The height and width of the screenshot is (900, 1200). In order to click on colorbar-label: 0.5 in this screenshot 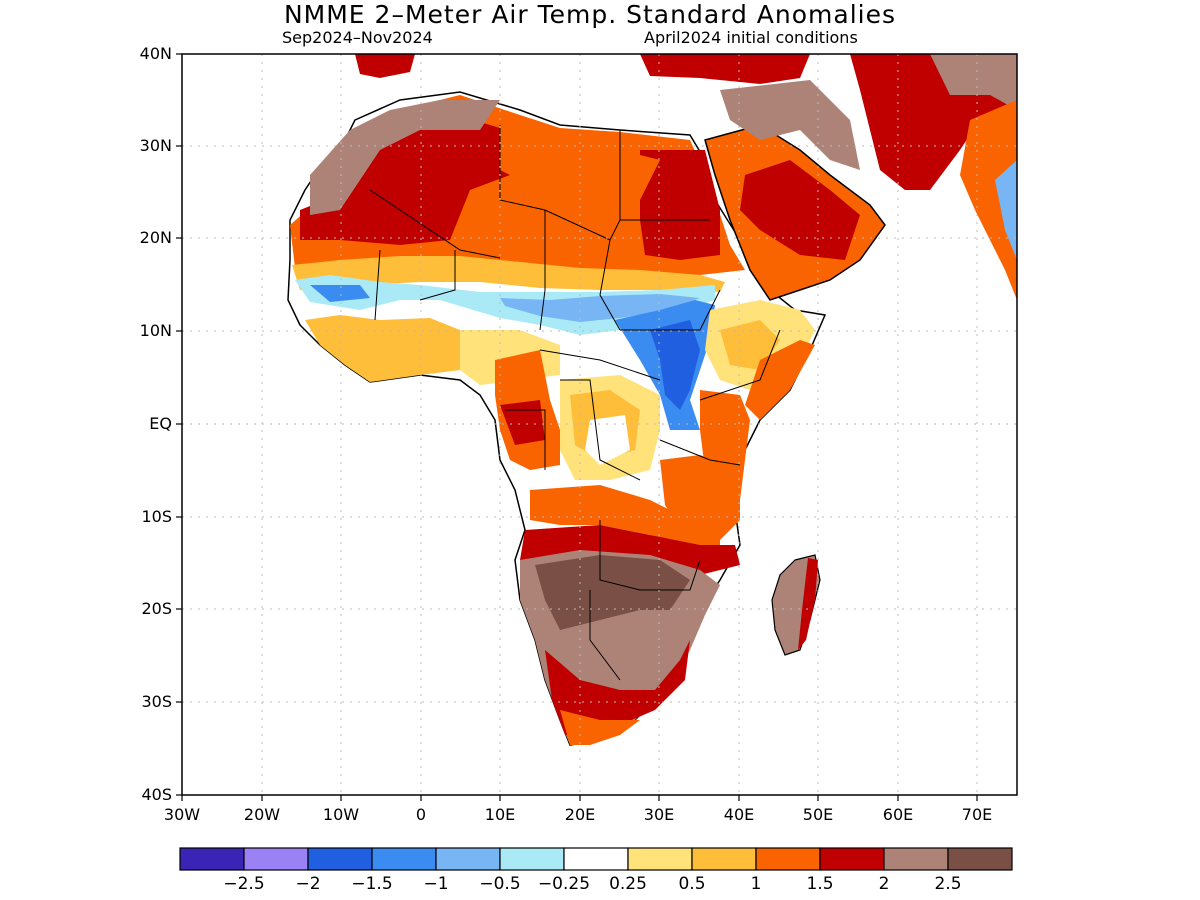, I will do `click(692, 884)`.